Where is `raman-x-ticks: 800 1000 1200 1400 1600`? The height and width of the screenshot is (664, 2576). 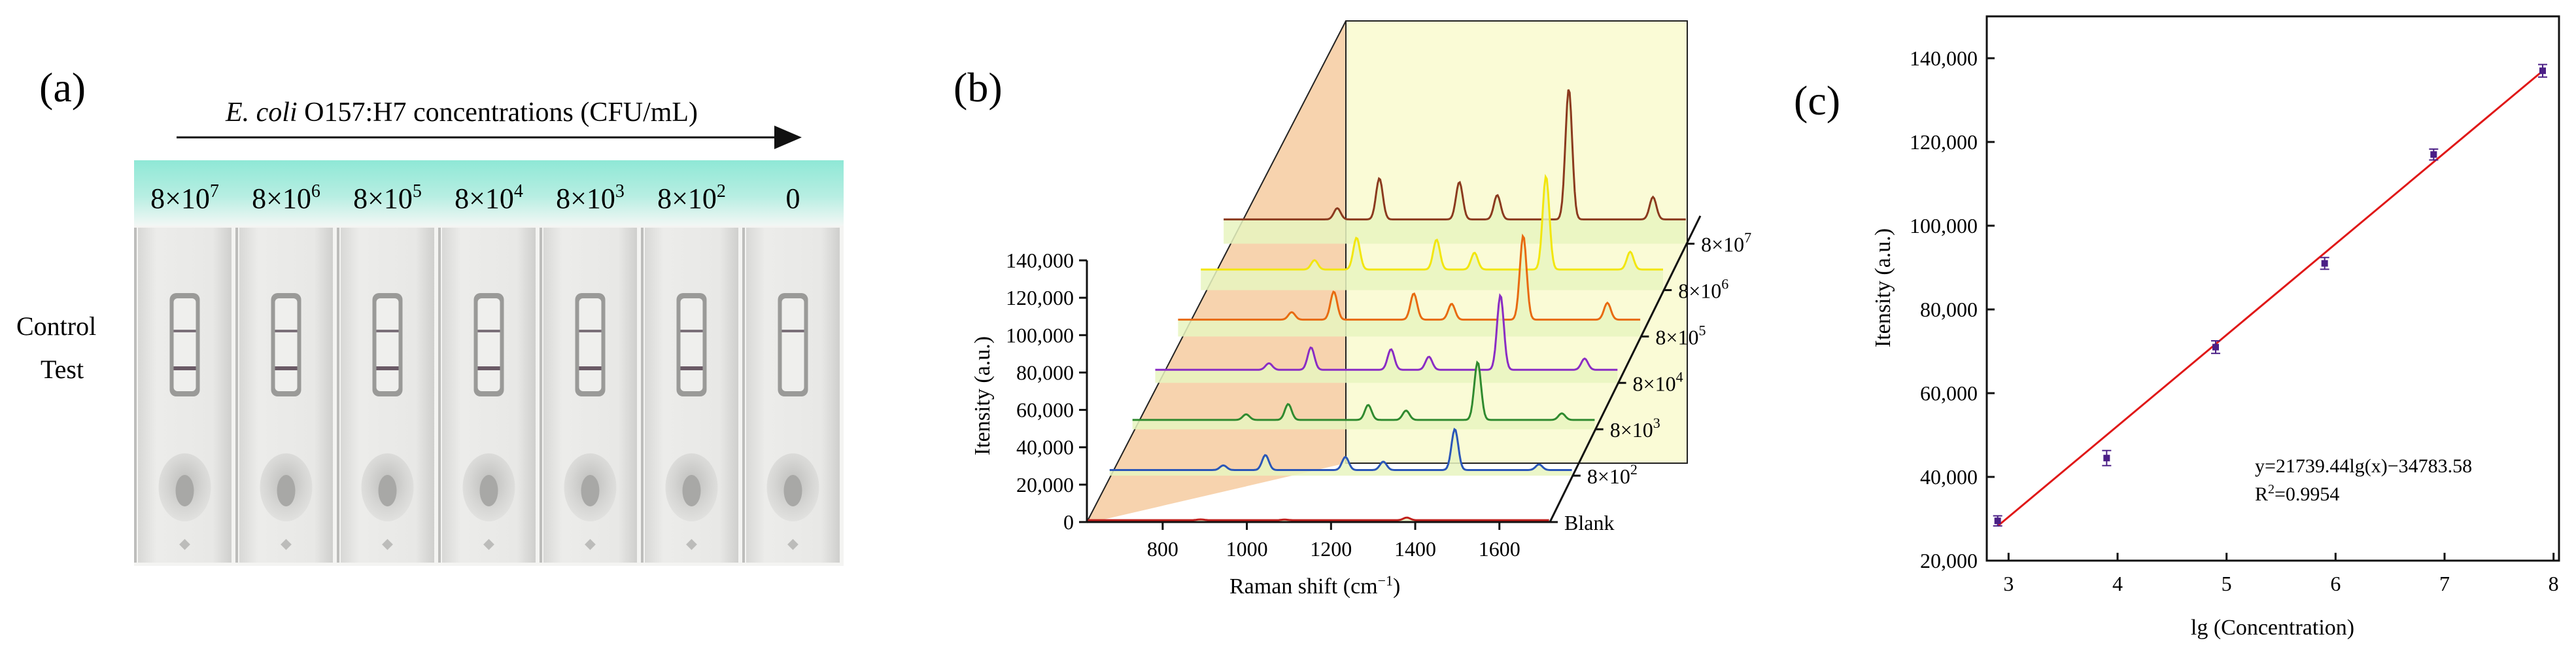
raman-x-ticks: 800 1000 1200 1400 1600 is located at coordinates (1334, 541).